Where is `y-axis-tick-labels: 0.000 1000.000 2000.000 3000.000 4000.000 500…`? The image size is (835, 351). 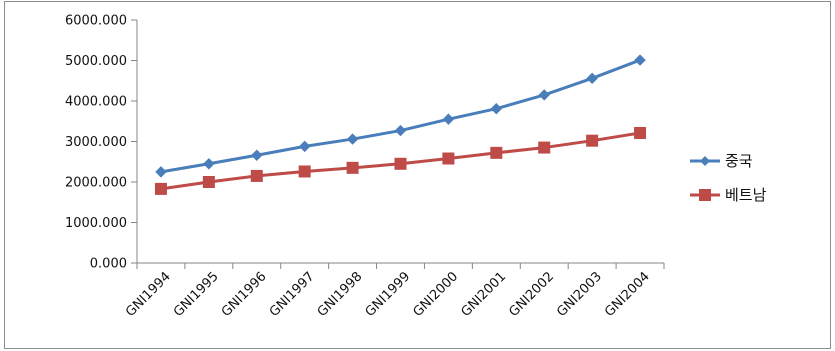 y-axis-tick-labels: 0.000 1000.000 2000.000 3000.000 4000.000 500… is located at coordinates (96, 143).